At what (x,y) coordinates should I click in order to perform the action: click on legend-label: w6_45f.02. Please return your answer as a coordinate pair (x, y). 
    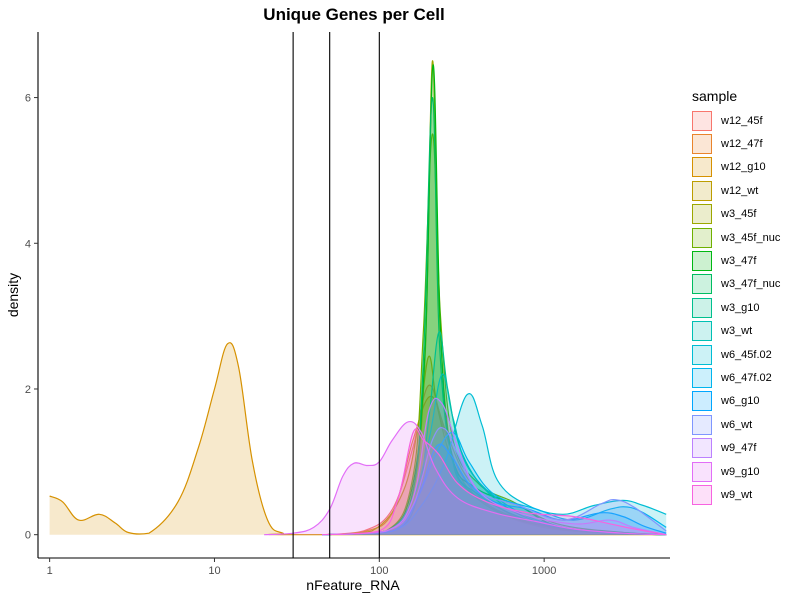
    Looking at the image, I should click on (746, 354).